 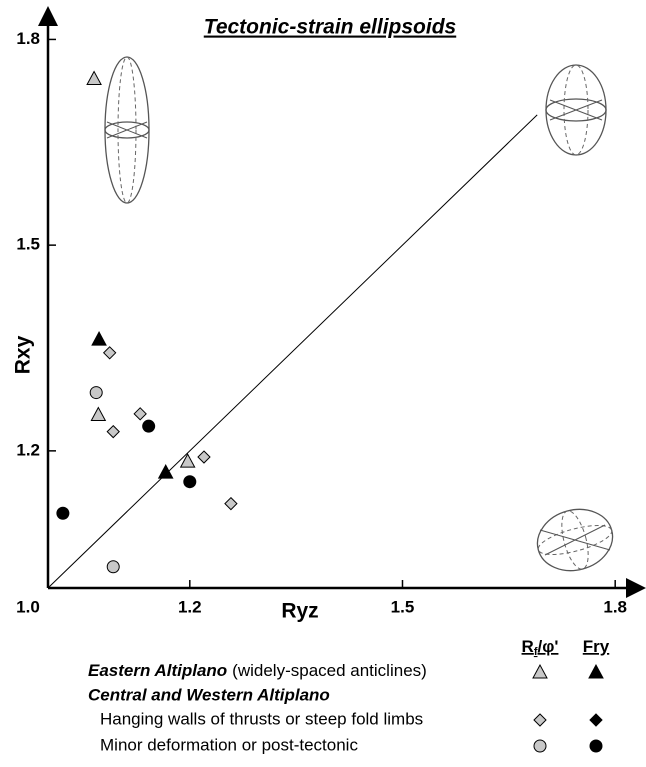 What do you see at coordinates (28, 449) in the screenshot?
I see `y-tick-label: 1.2` at bounding box center [28, 449].